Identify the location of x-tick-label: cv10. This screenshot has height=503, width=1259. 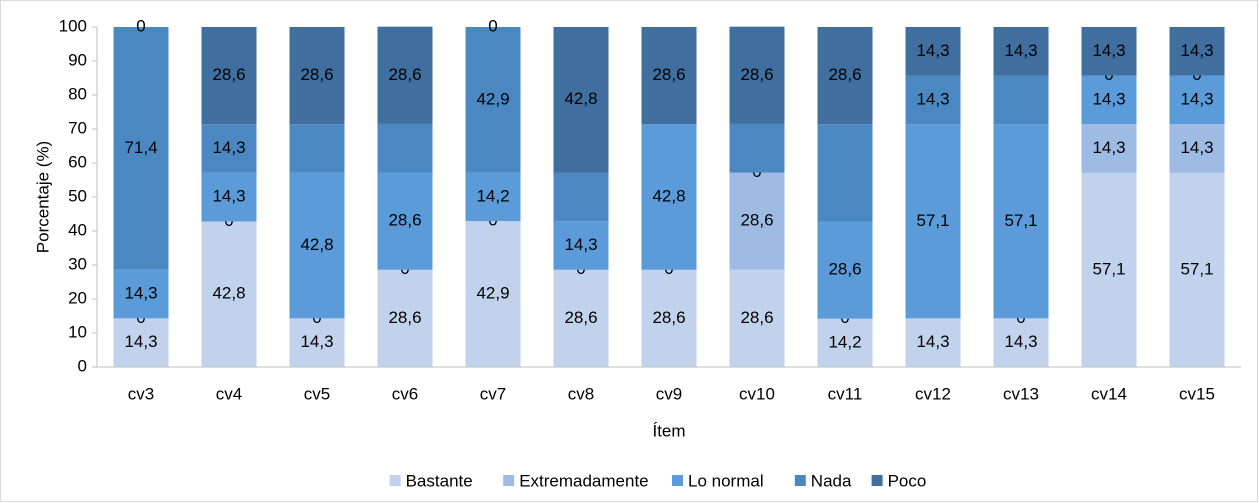
(757, 393).